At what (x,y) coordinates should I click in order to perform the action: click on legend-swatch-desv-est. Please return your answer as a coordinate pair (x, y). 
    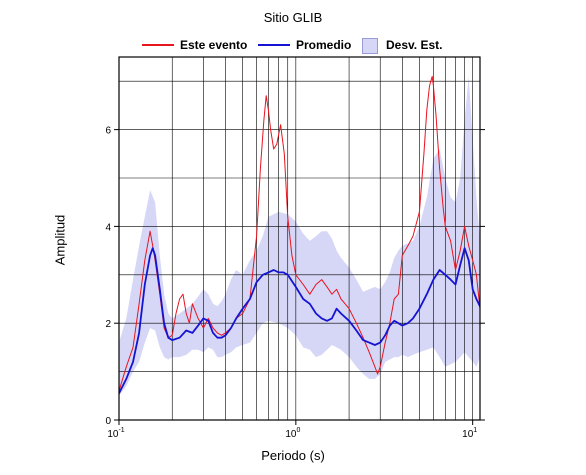
    Looking at the image, I should click on (370, 46).